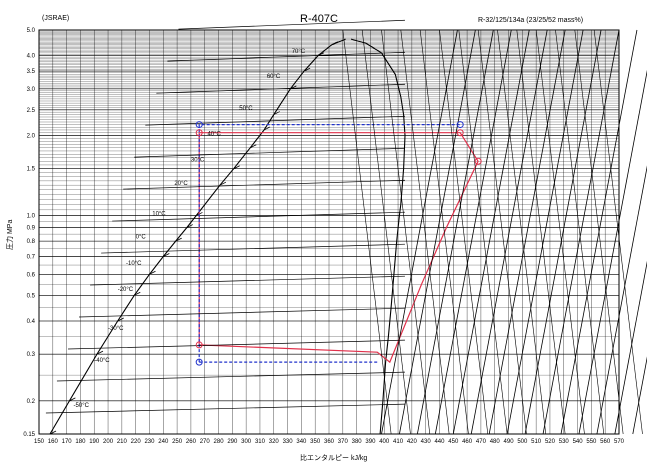 This screenshot has width=647, height=470. Describe the element at coordinates (31, 111) in the screenshot. I see `y-tick-label: 2.5` at that location.